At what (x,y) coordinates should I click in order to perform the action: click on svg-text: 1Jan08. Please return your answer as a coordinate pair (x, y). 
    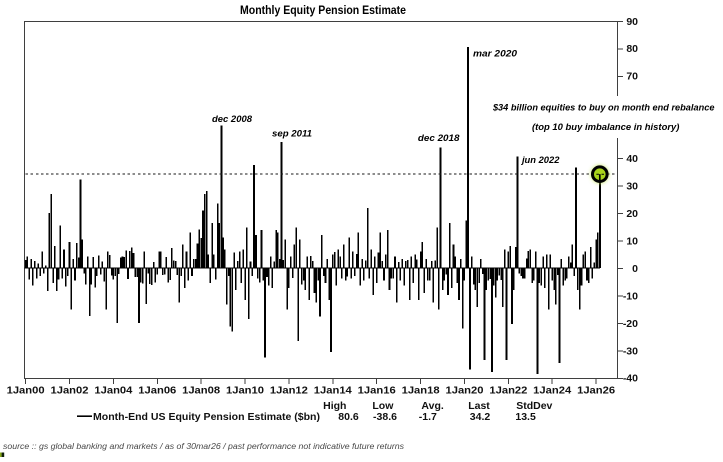
    Looking at the image, I should click on (201, 391).